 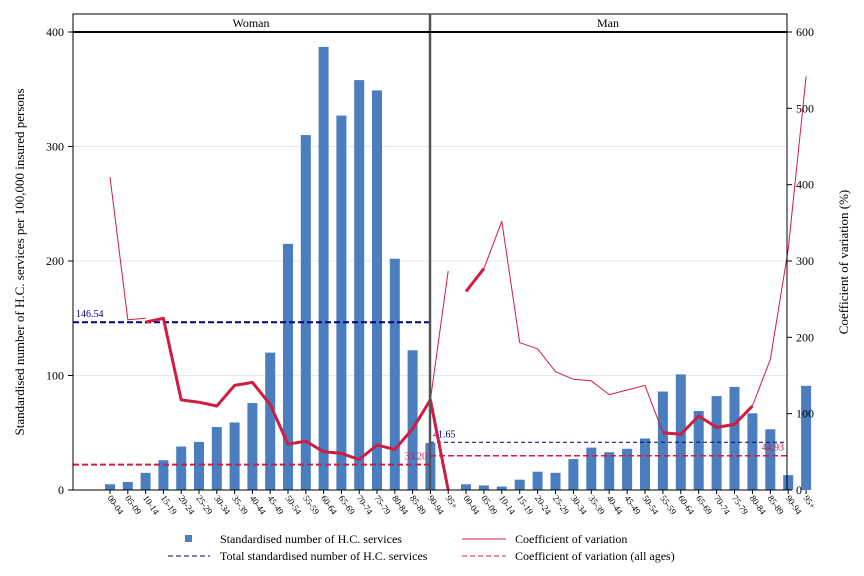 What do you see at coordinates (805, 261) in the screenshot?
I see `y-right-tick-label: 300` at bounding box center [805, 261].